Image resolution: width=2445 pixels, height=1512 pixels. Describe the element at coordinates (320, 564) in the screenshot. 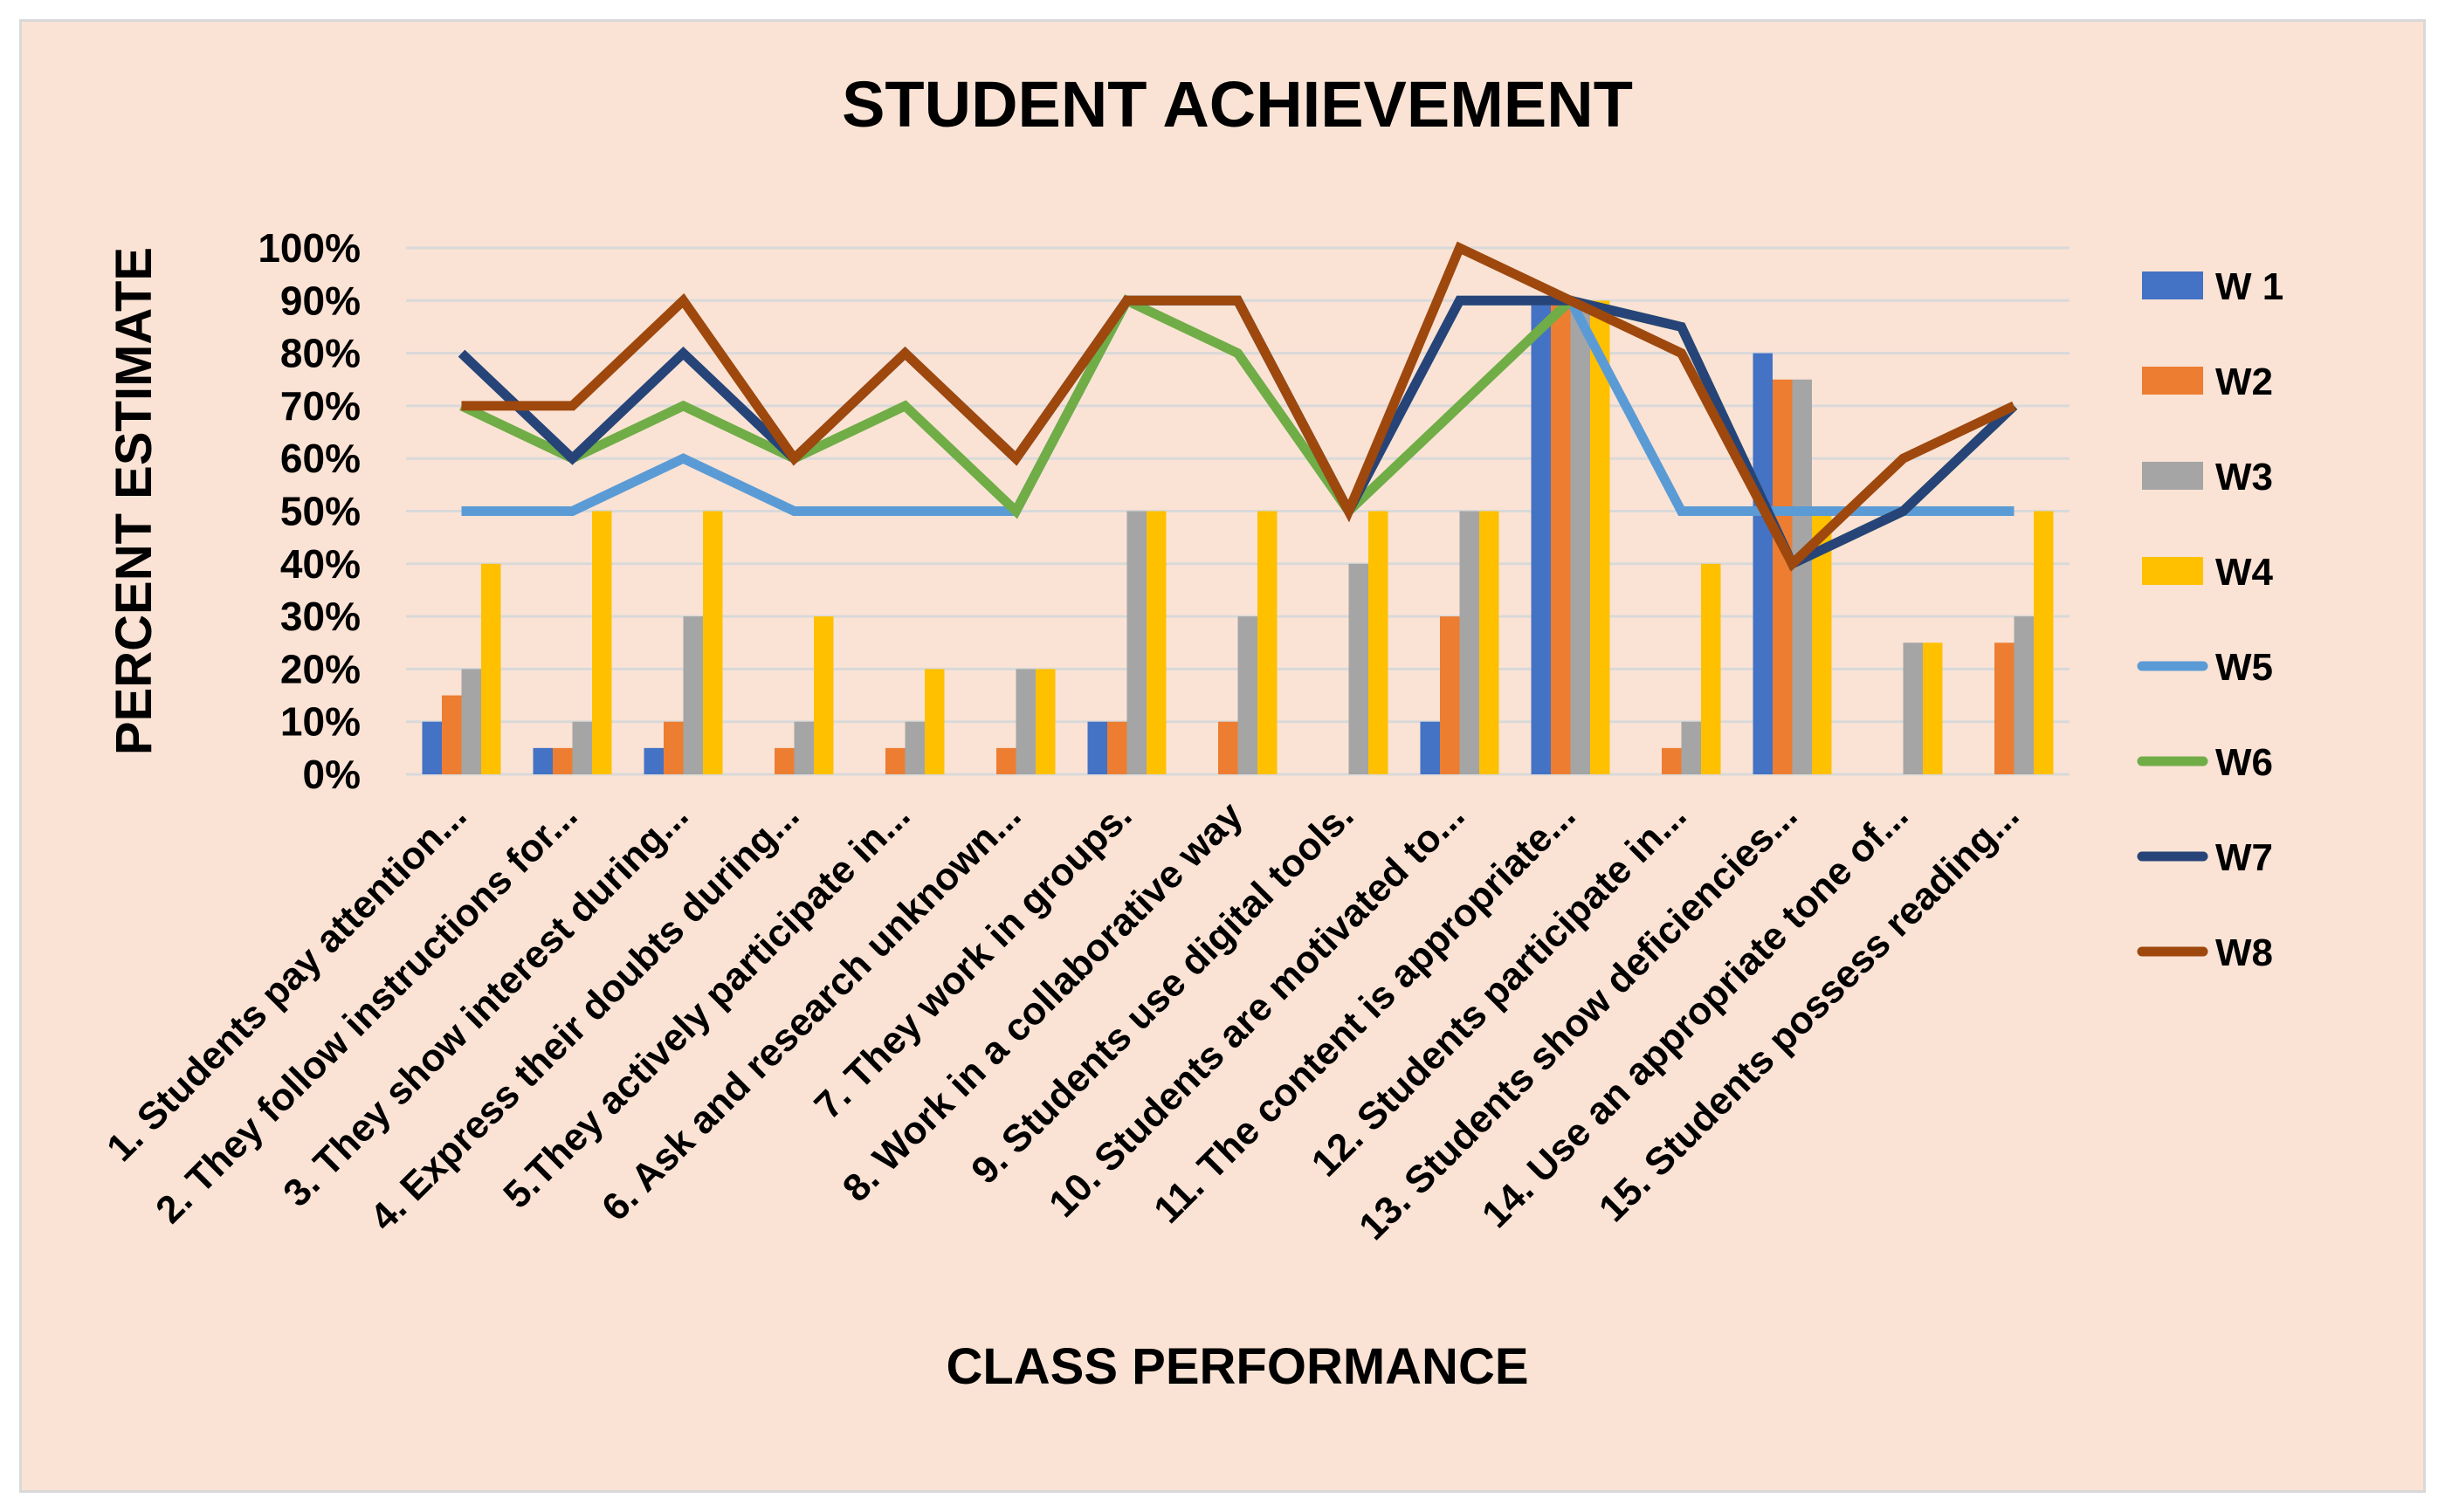

I see `y-tick-label: 40%` at that location.